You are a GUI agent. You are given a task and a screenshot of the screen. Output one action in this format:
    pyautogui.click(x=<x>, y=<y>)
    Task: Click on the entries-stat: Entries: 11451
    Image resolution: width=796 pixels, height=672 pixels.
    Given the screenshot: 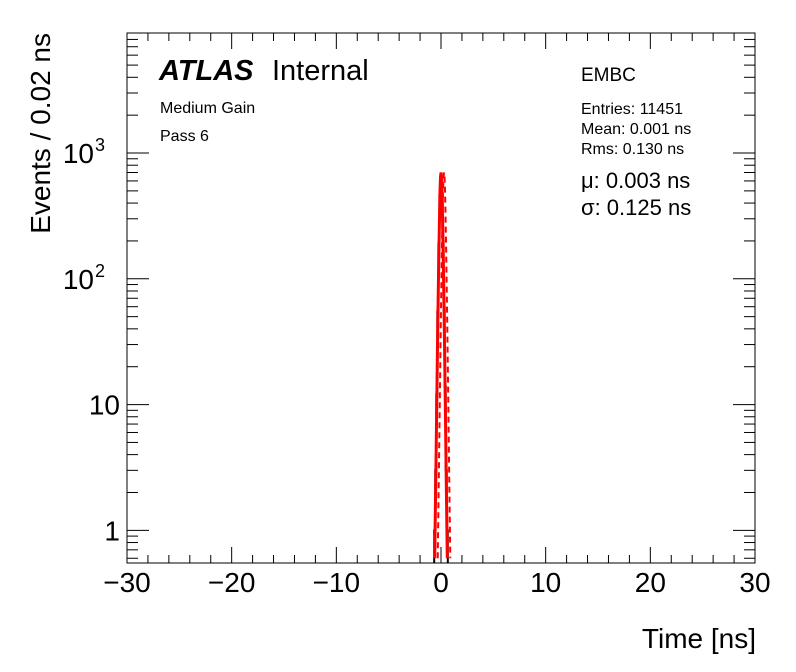 What is the action you would take?
    pyautogui.click(x=632, y=109)
    